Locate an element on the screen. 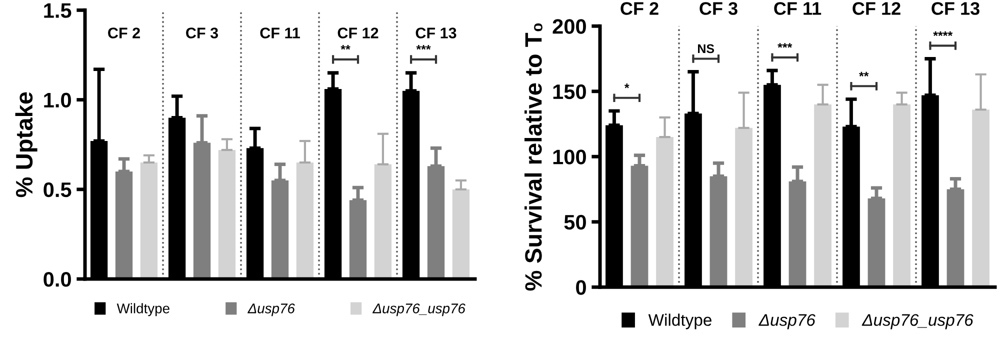 Image resolution: width=1000 pixels, height=339 pixels. y-tick-label: 100 is located at coordinates (569, 157).